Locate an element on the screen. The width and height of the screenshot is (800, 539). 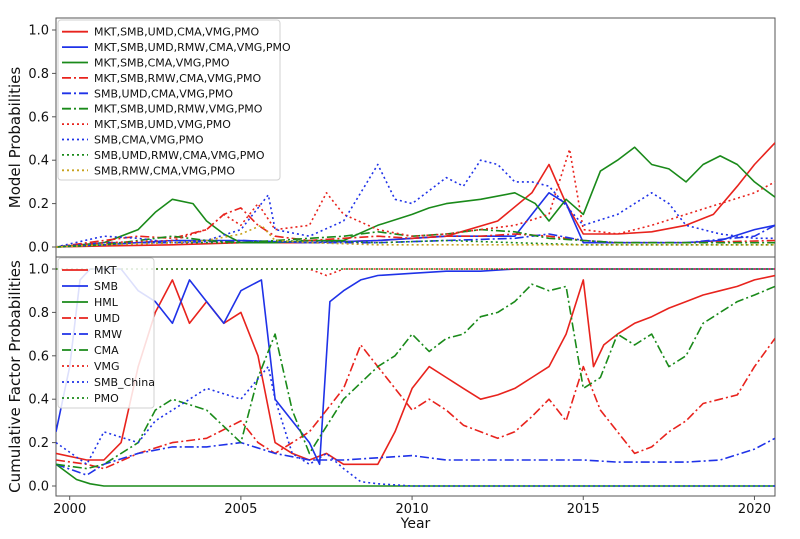
legend-label: MKT,SMB,CMA,VMG,PMO is located at coordinates (162, 63).